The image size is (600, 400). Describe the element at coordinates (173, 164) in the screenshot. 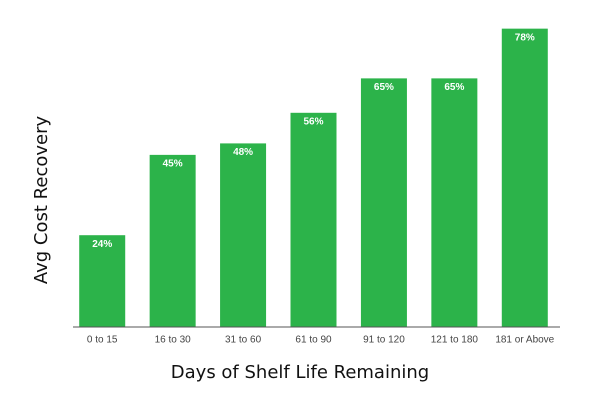

I see `value-label: 45%` at that location.